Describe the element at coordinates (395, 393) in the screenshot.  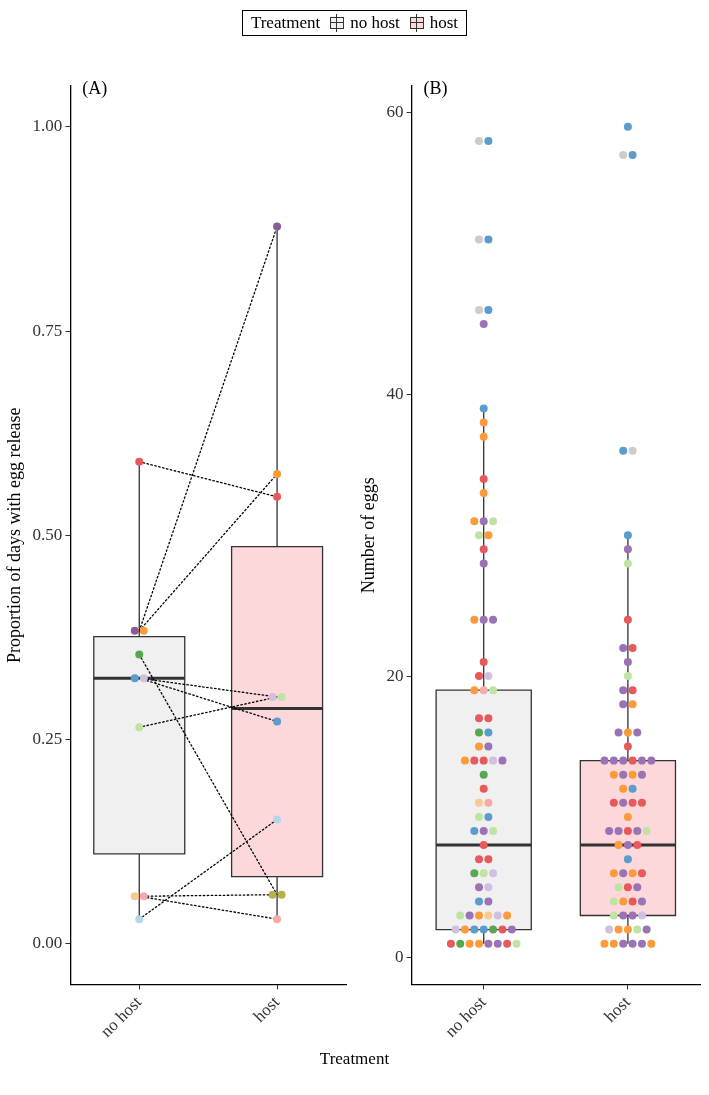
I see `y-tick-label: 40` at that location.